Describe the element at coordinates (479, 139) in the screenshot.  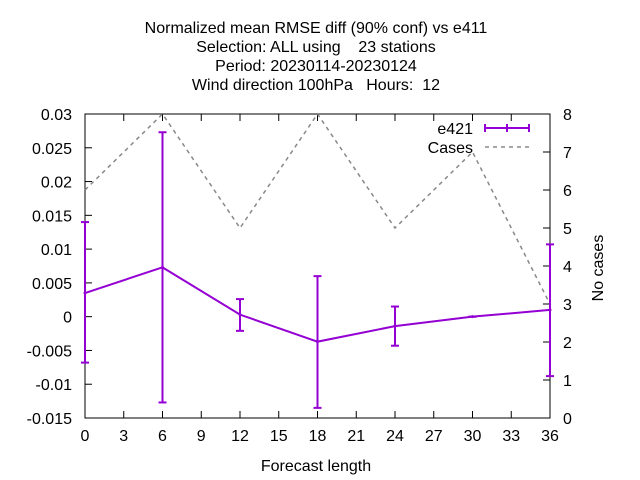
I see `legend: e421 Cases` at that location.